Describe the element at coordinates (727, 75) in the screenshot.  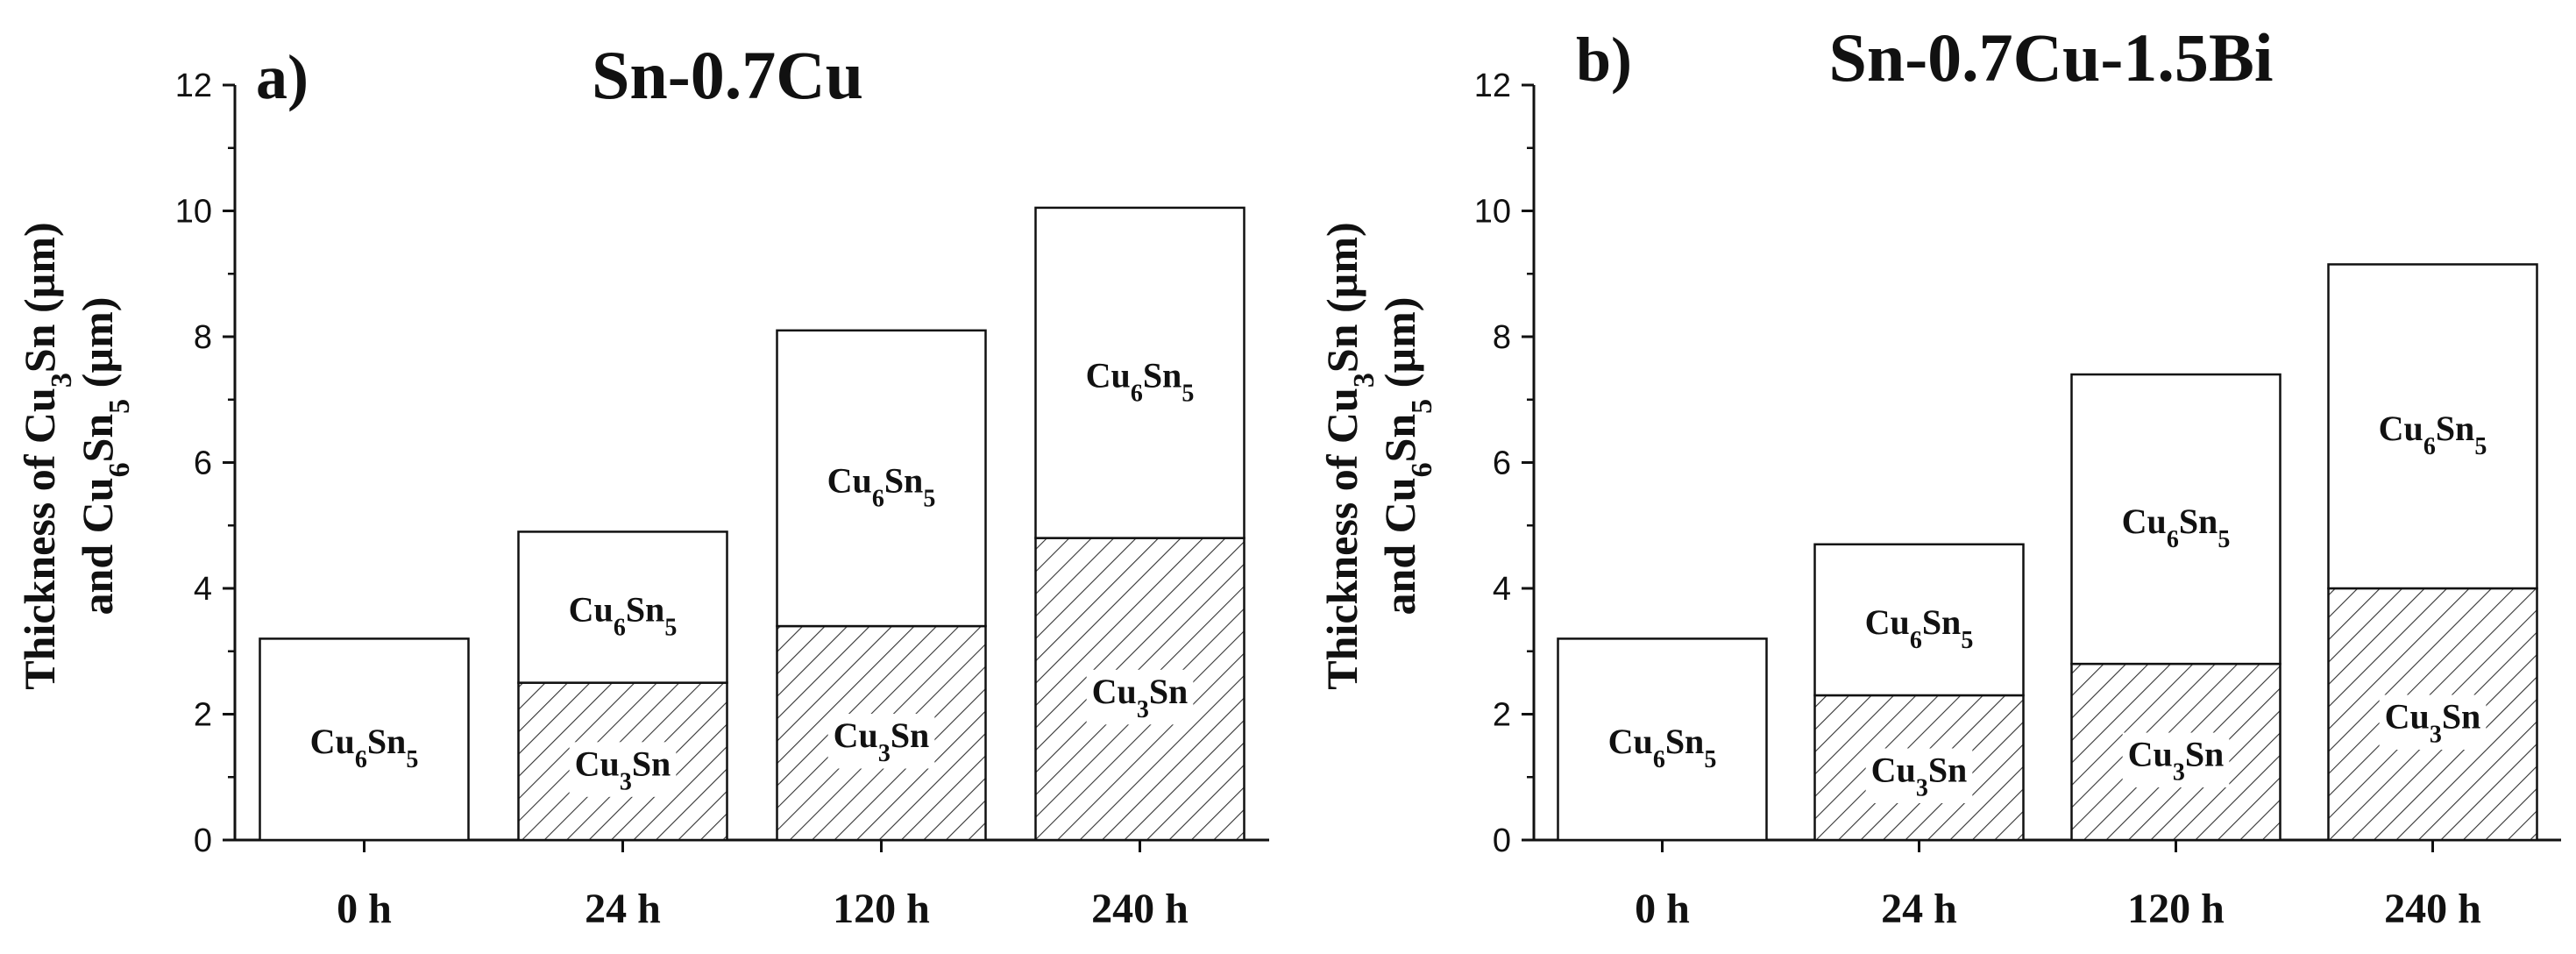
I see `chart-title: Sn-0.7Cu` at that location.